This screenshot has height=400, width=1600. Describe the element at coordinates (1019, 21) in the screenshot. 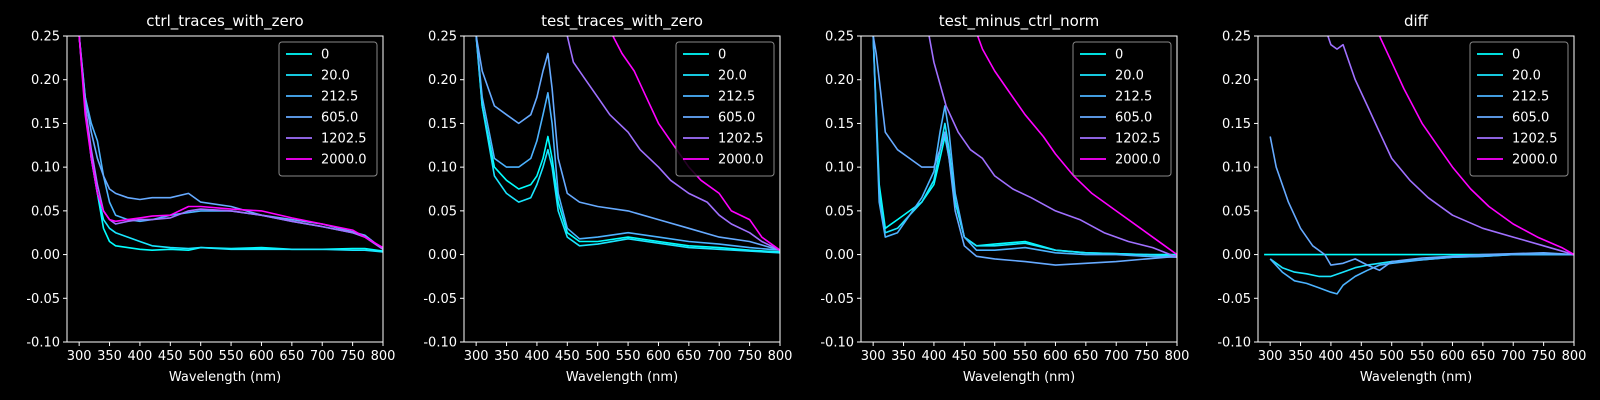

I see `chart-title: test_minus_ctrl_norm` at that location.